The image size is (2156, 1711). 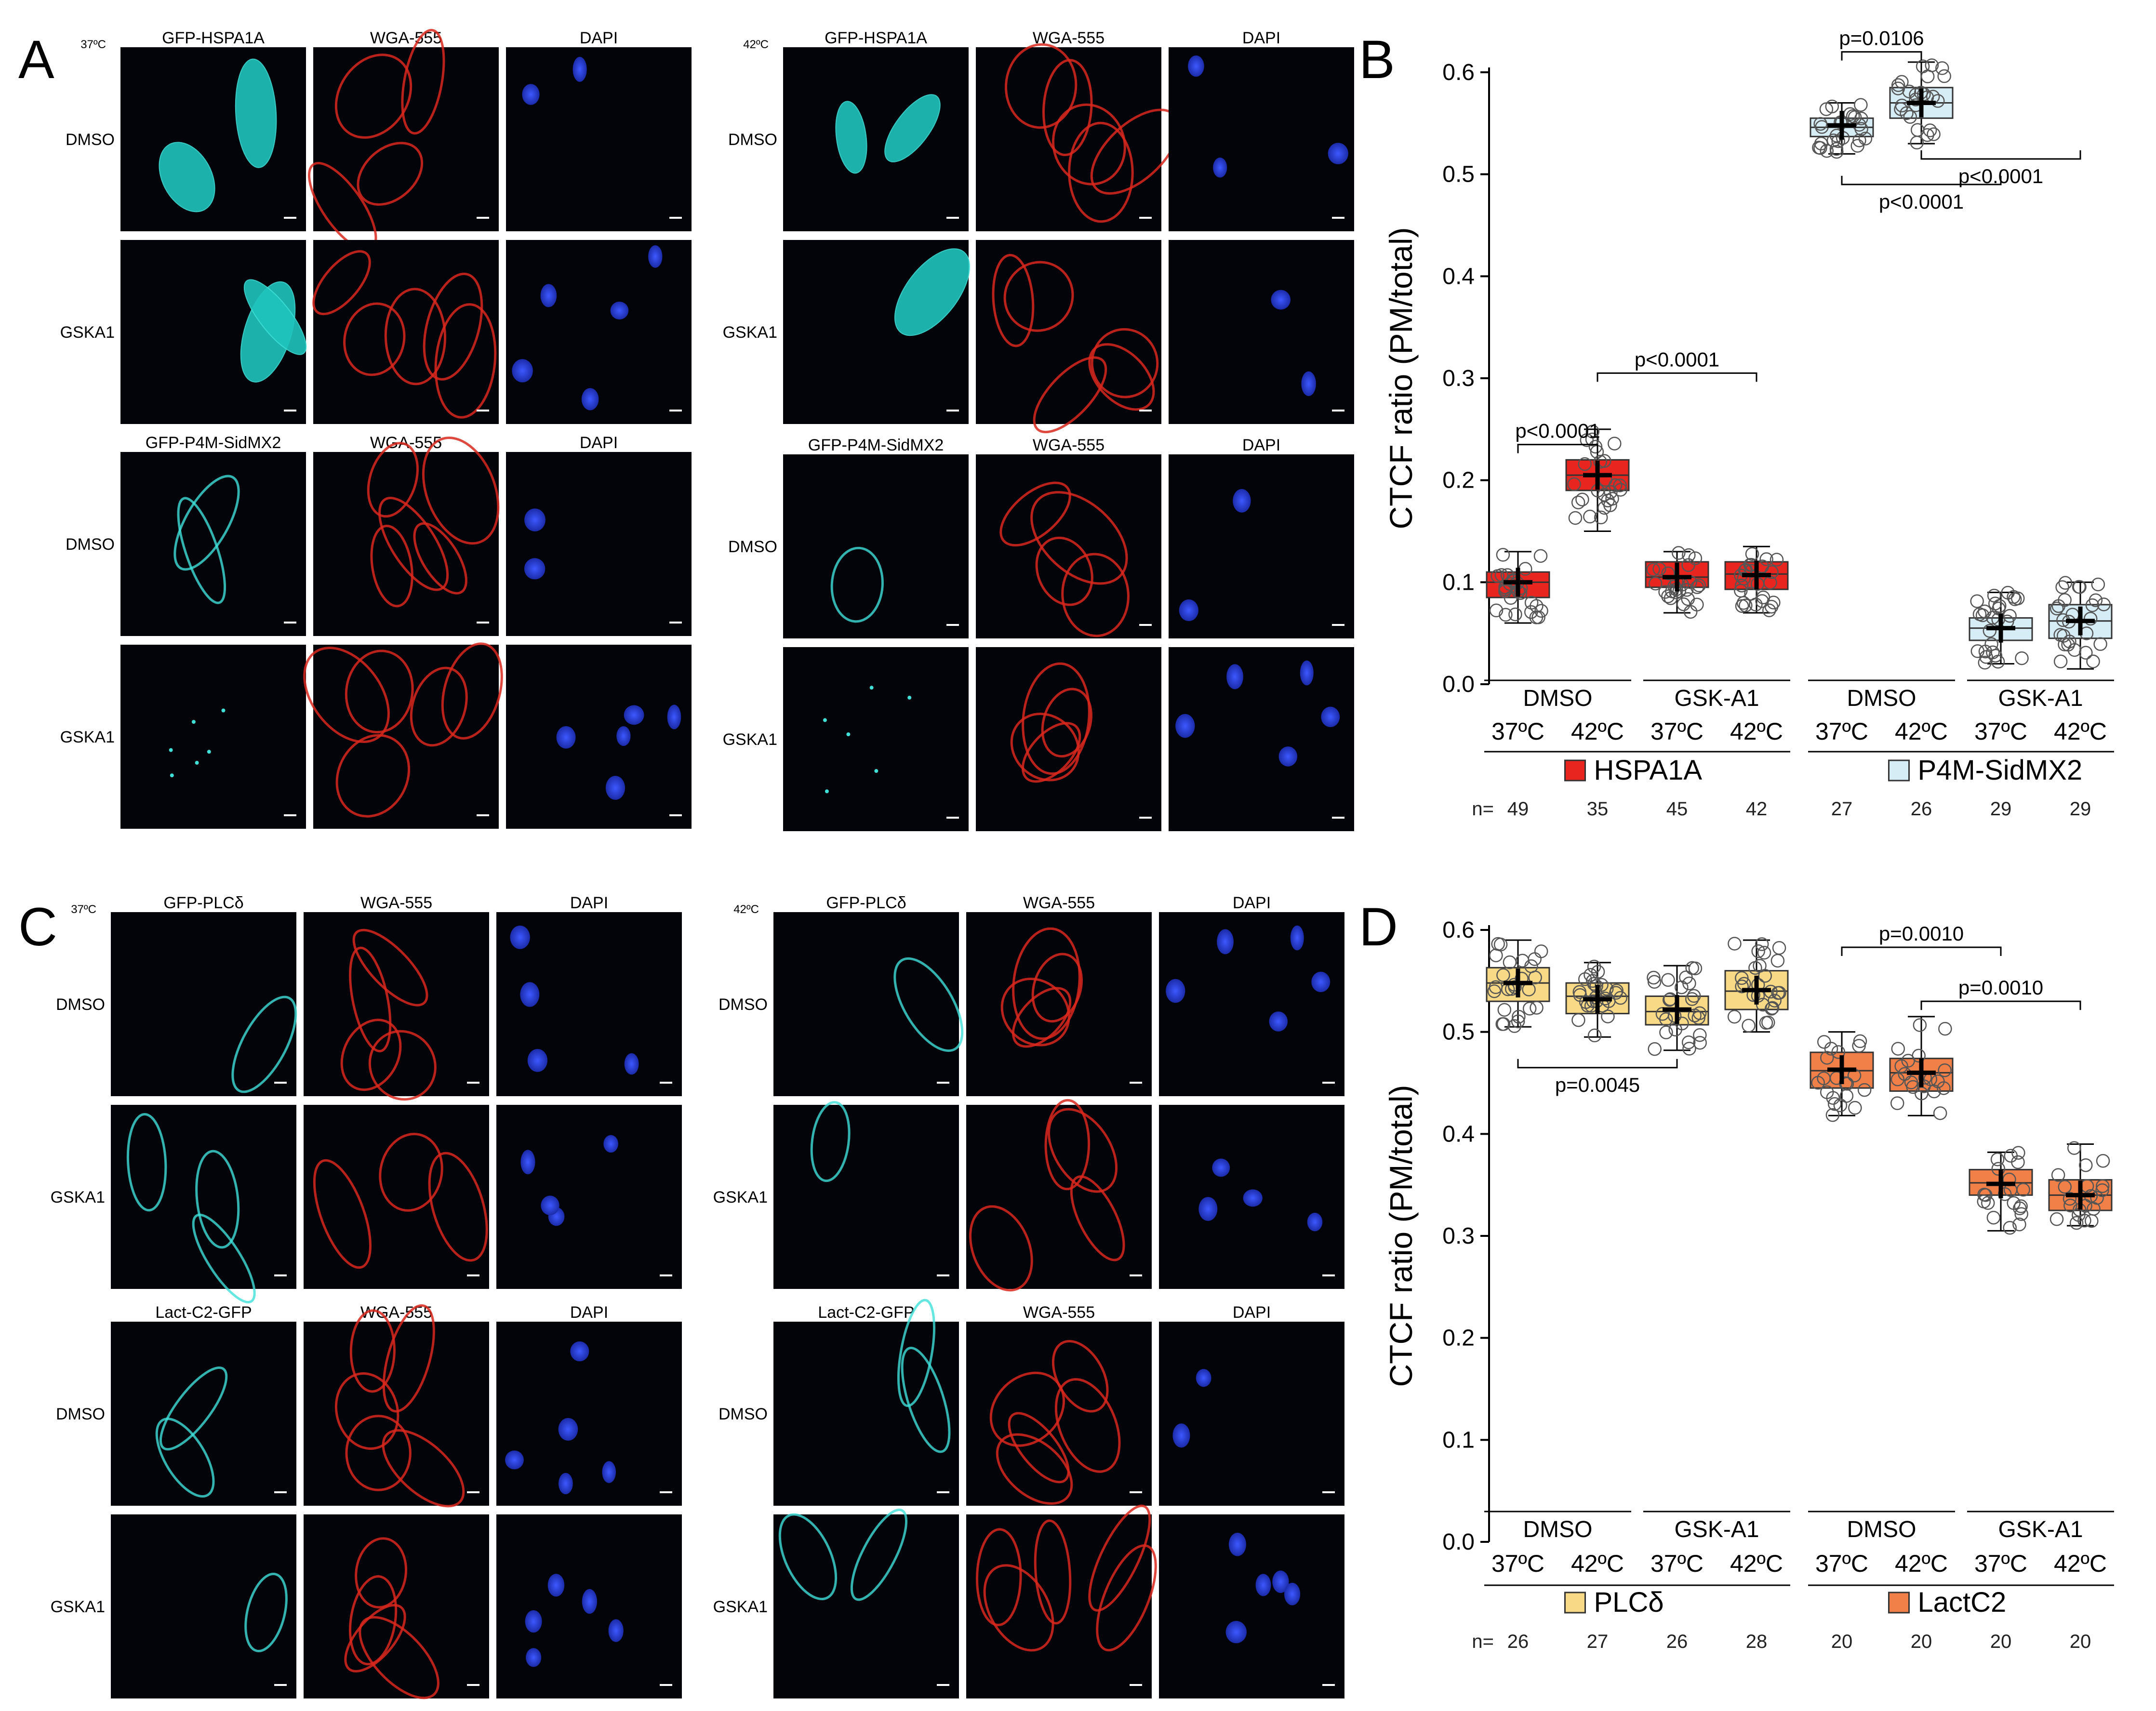 I want to click on sample-size-label: 28, so click(x=1757, y=1641).